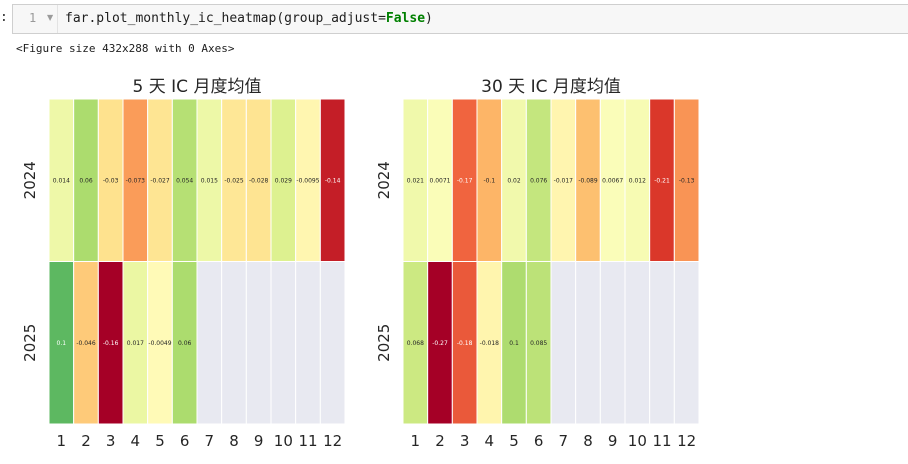  I want to click on cell-prompt: :, so click(4, 17).